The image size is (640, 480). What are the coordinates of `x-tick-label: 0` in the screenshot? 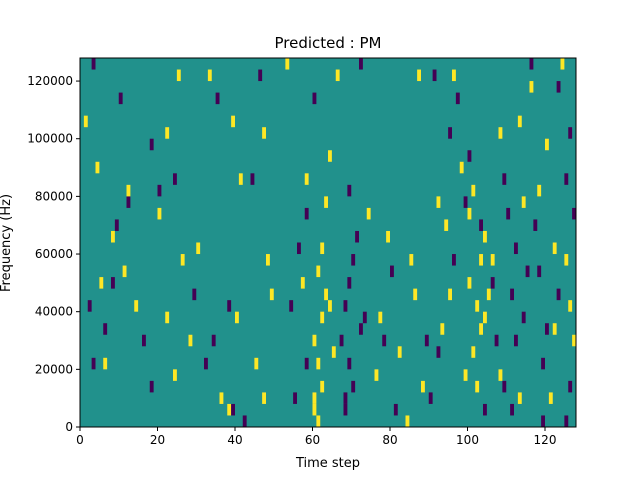 It's located at (80, 440).